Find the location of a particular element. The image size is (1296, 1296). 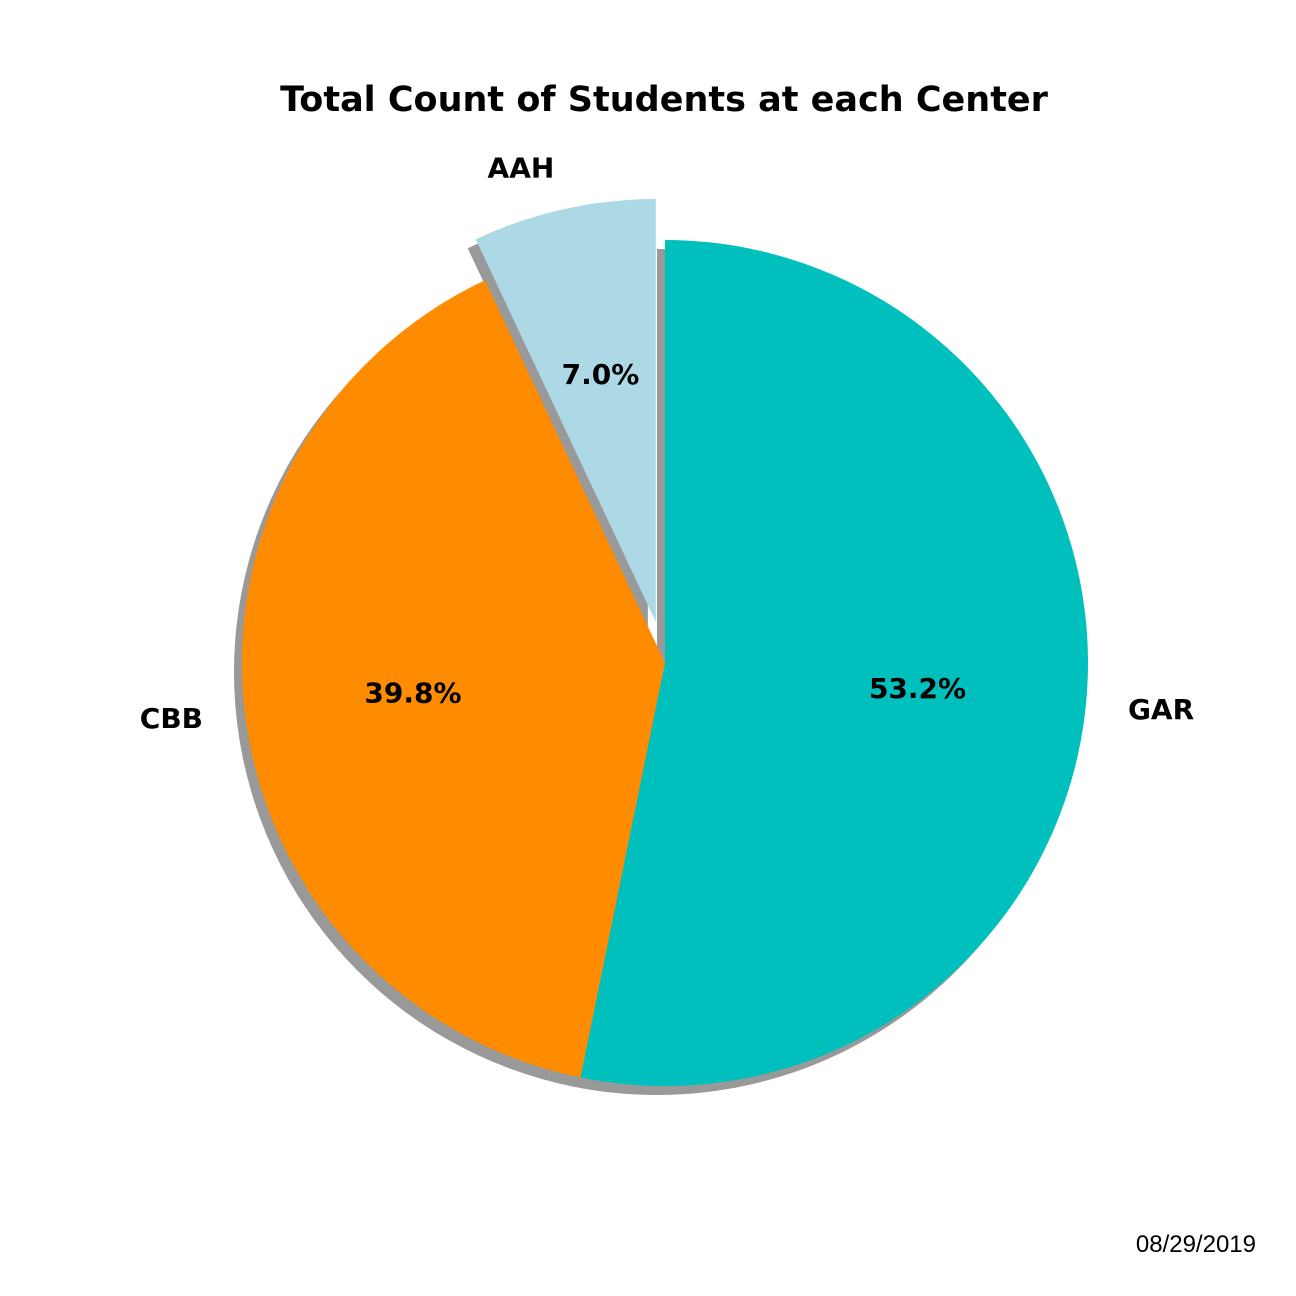

chart-title: Total Count of Students at each Center is located at coordinates (664, 100).